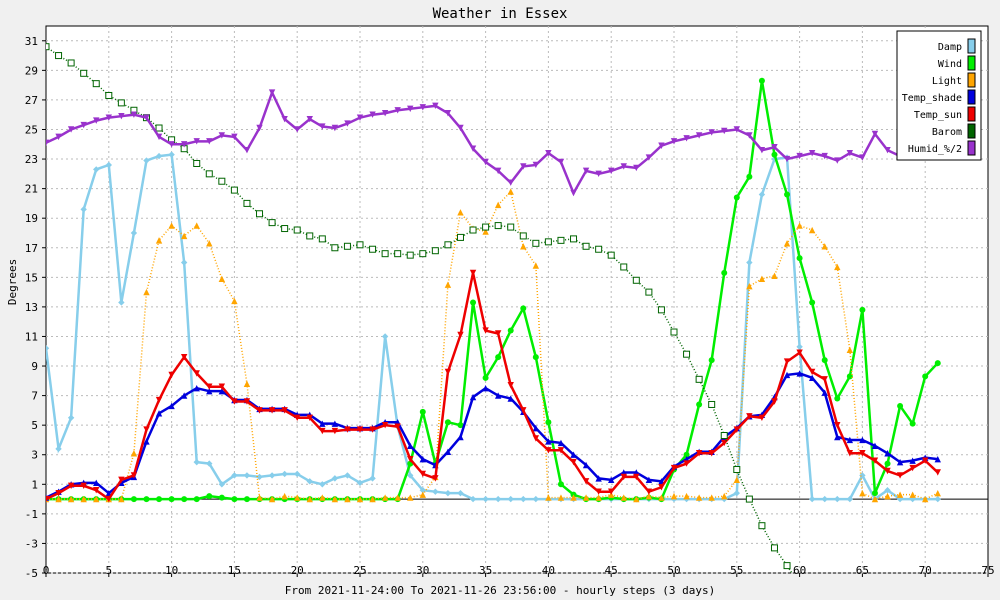  What do you see at coordinates (34, 455) in the screenshot?
I see `y-tick-label: 3` at bounding box center [34, 455].